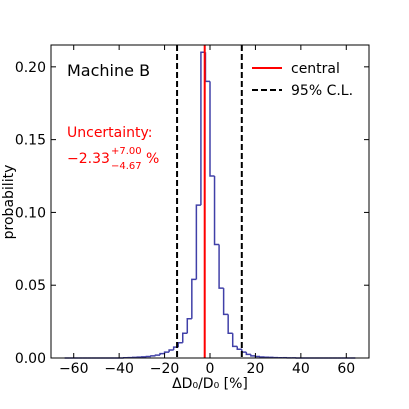 This screenshot has width=409, height=409. Describe the element at coordinates (119, 369) in the screenshot. I see `x-tick-label: −40` at that location.